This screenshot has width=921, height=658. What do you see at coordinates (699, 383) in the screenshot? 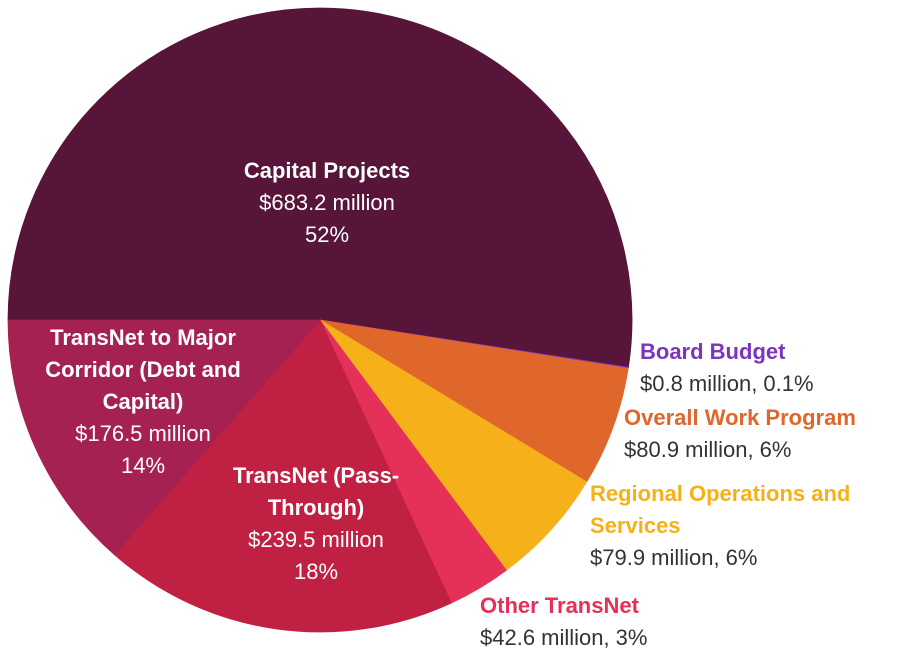
I see `slice-value: $0.8 million,` at bounding box center [699, 383].